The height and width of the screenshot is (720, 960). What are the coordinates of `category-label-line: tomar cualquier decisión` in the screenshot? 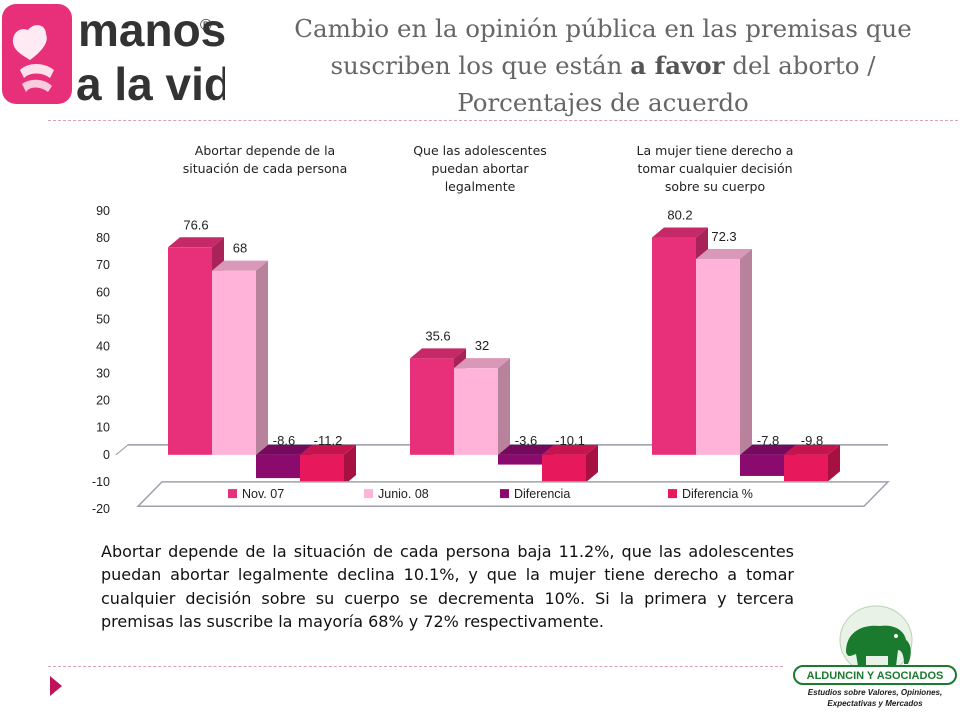 It's located at (715, 168).